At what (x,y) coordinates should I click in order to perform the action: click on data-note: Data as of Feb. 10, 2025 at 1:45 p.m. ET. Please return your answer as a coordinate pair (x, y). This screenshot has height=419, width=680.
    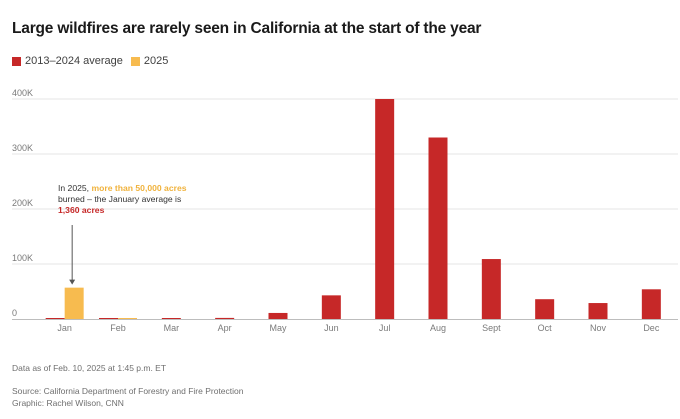
    Looking at the image, I should click on (89, 368).